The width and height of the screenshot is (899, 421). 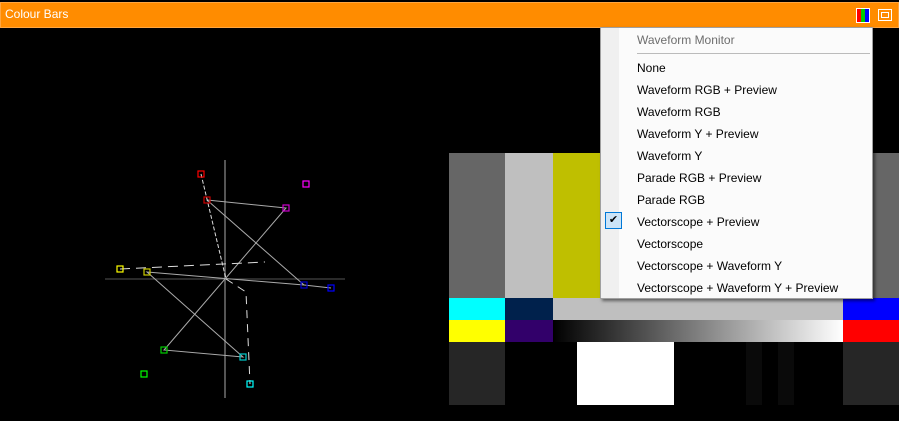 What do you see at coordinates (679, 112) in the screenshot?
I see `menu-item-waveform-rgb: Waveform RGB` at bounding box center [679, 112].